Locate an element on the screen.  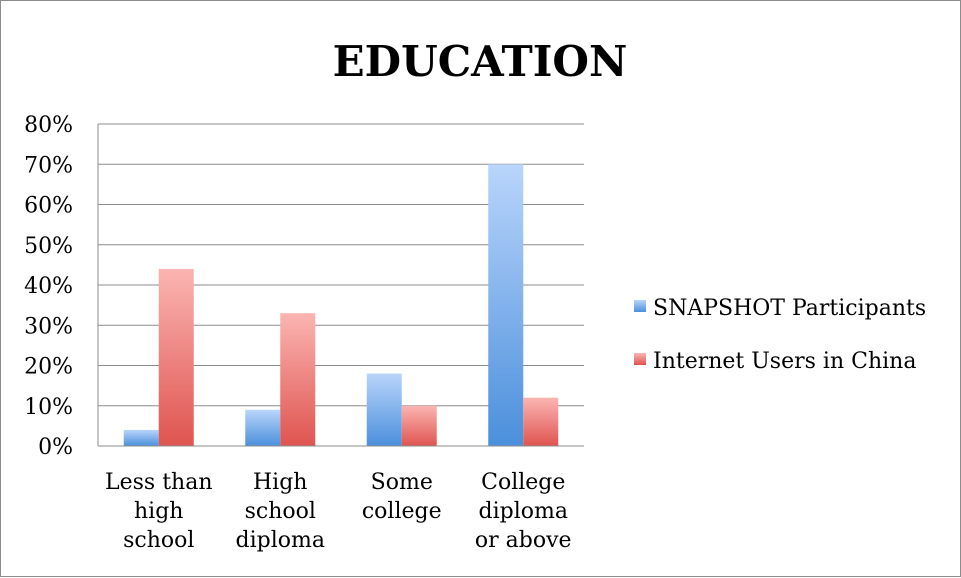
x-category-label: Less than is located at coordinates (159, 482).